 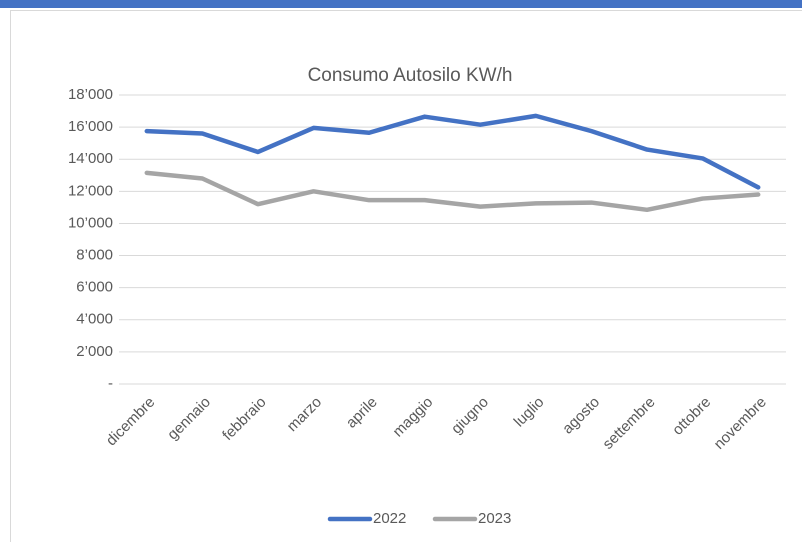 I want to click on legend-label: 2023, so click(x=494, y=518).